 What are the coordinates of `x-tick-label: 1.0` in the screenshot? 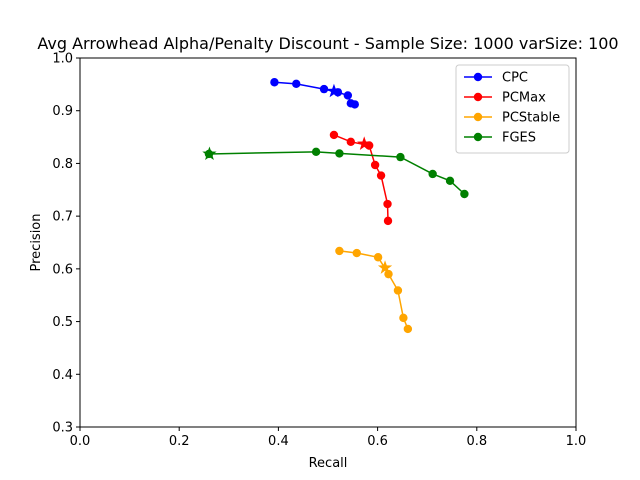 It's located at (576, 441).